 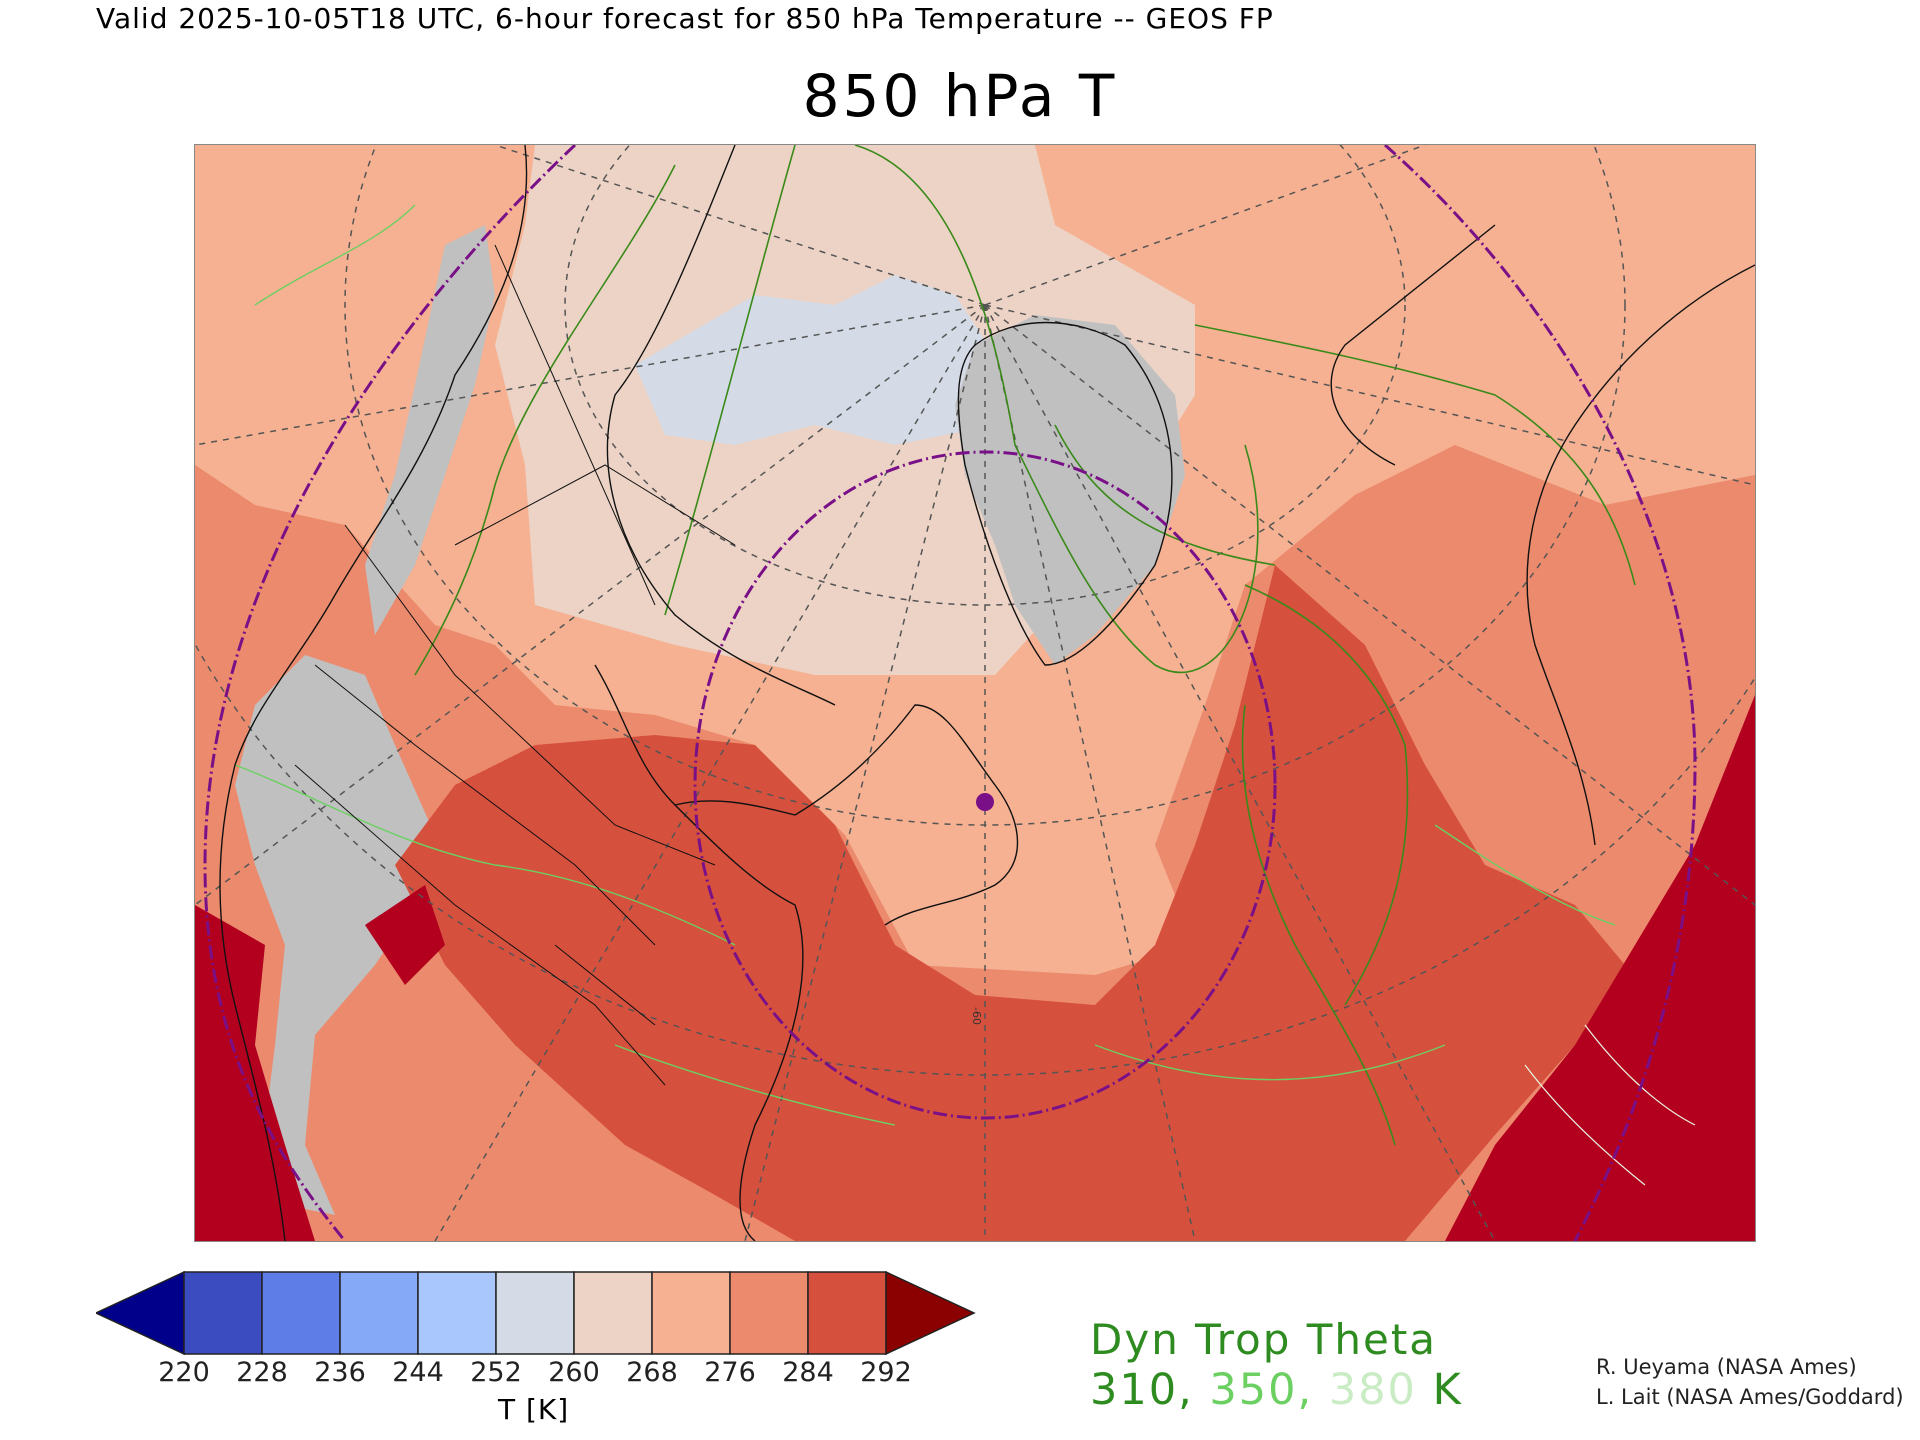 What do you see at coordinates (262, 1372) in the screenshot?
I see `colorbar-tick: 228` at bounding box center [262, 1372].